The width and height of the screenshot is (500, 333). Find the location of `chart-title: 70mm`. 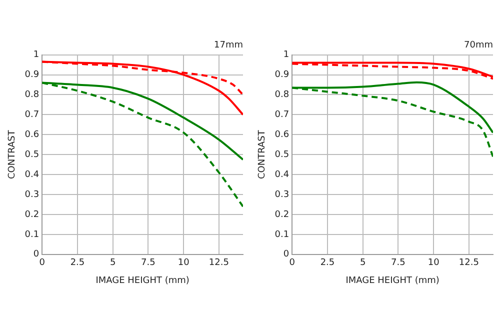

chart-title: 70mm is located at coordinates (478, 45).